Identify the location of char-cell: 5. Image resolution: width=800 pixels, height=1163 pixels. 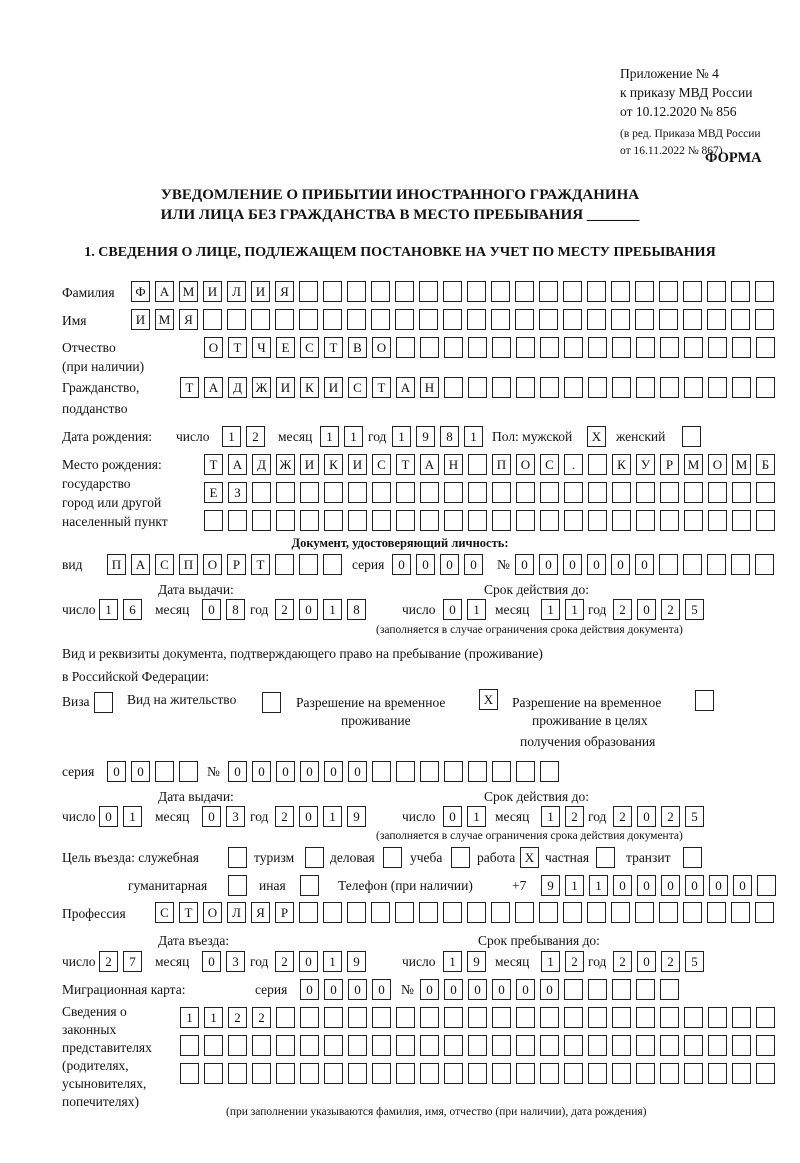
(694, 961).